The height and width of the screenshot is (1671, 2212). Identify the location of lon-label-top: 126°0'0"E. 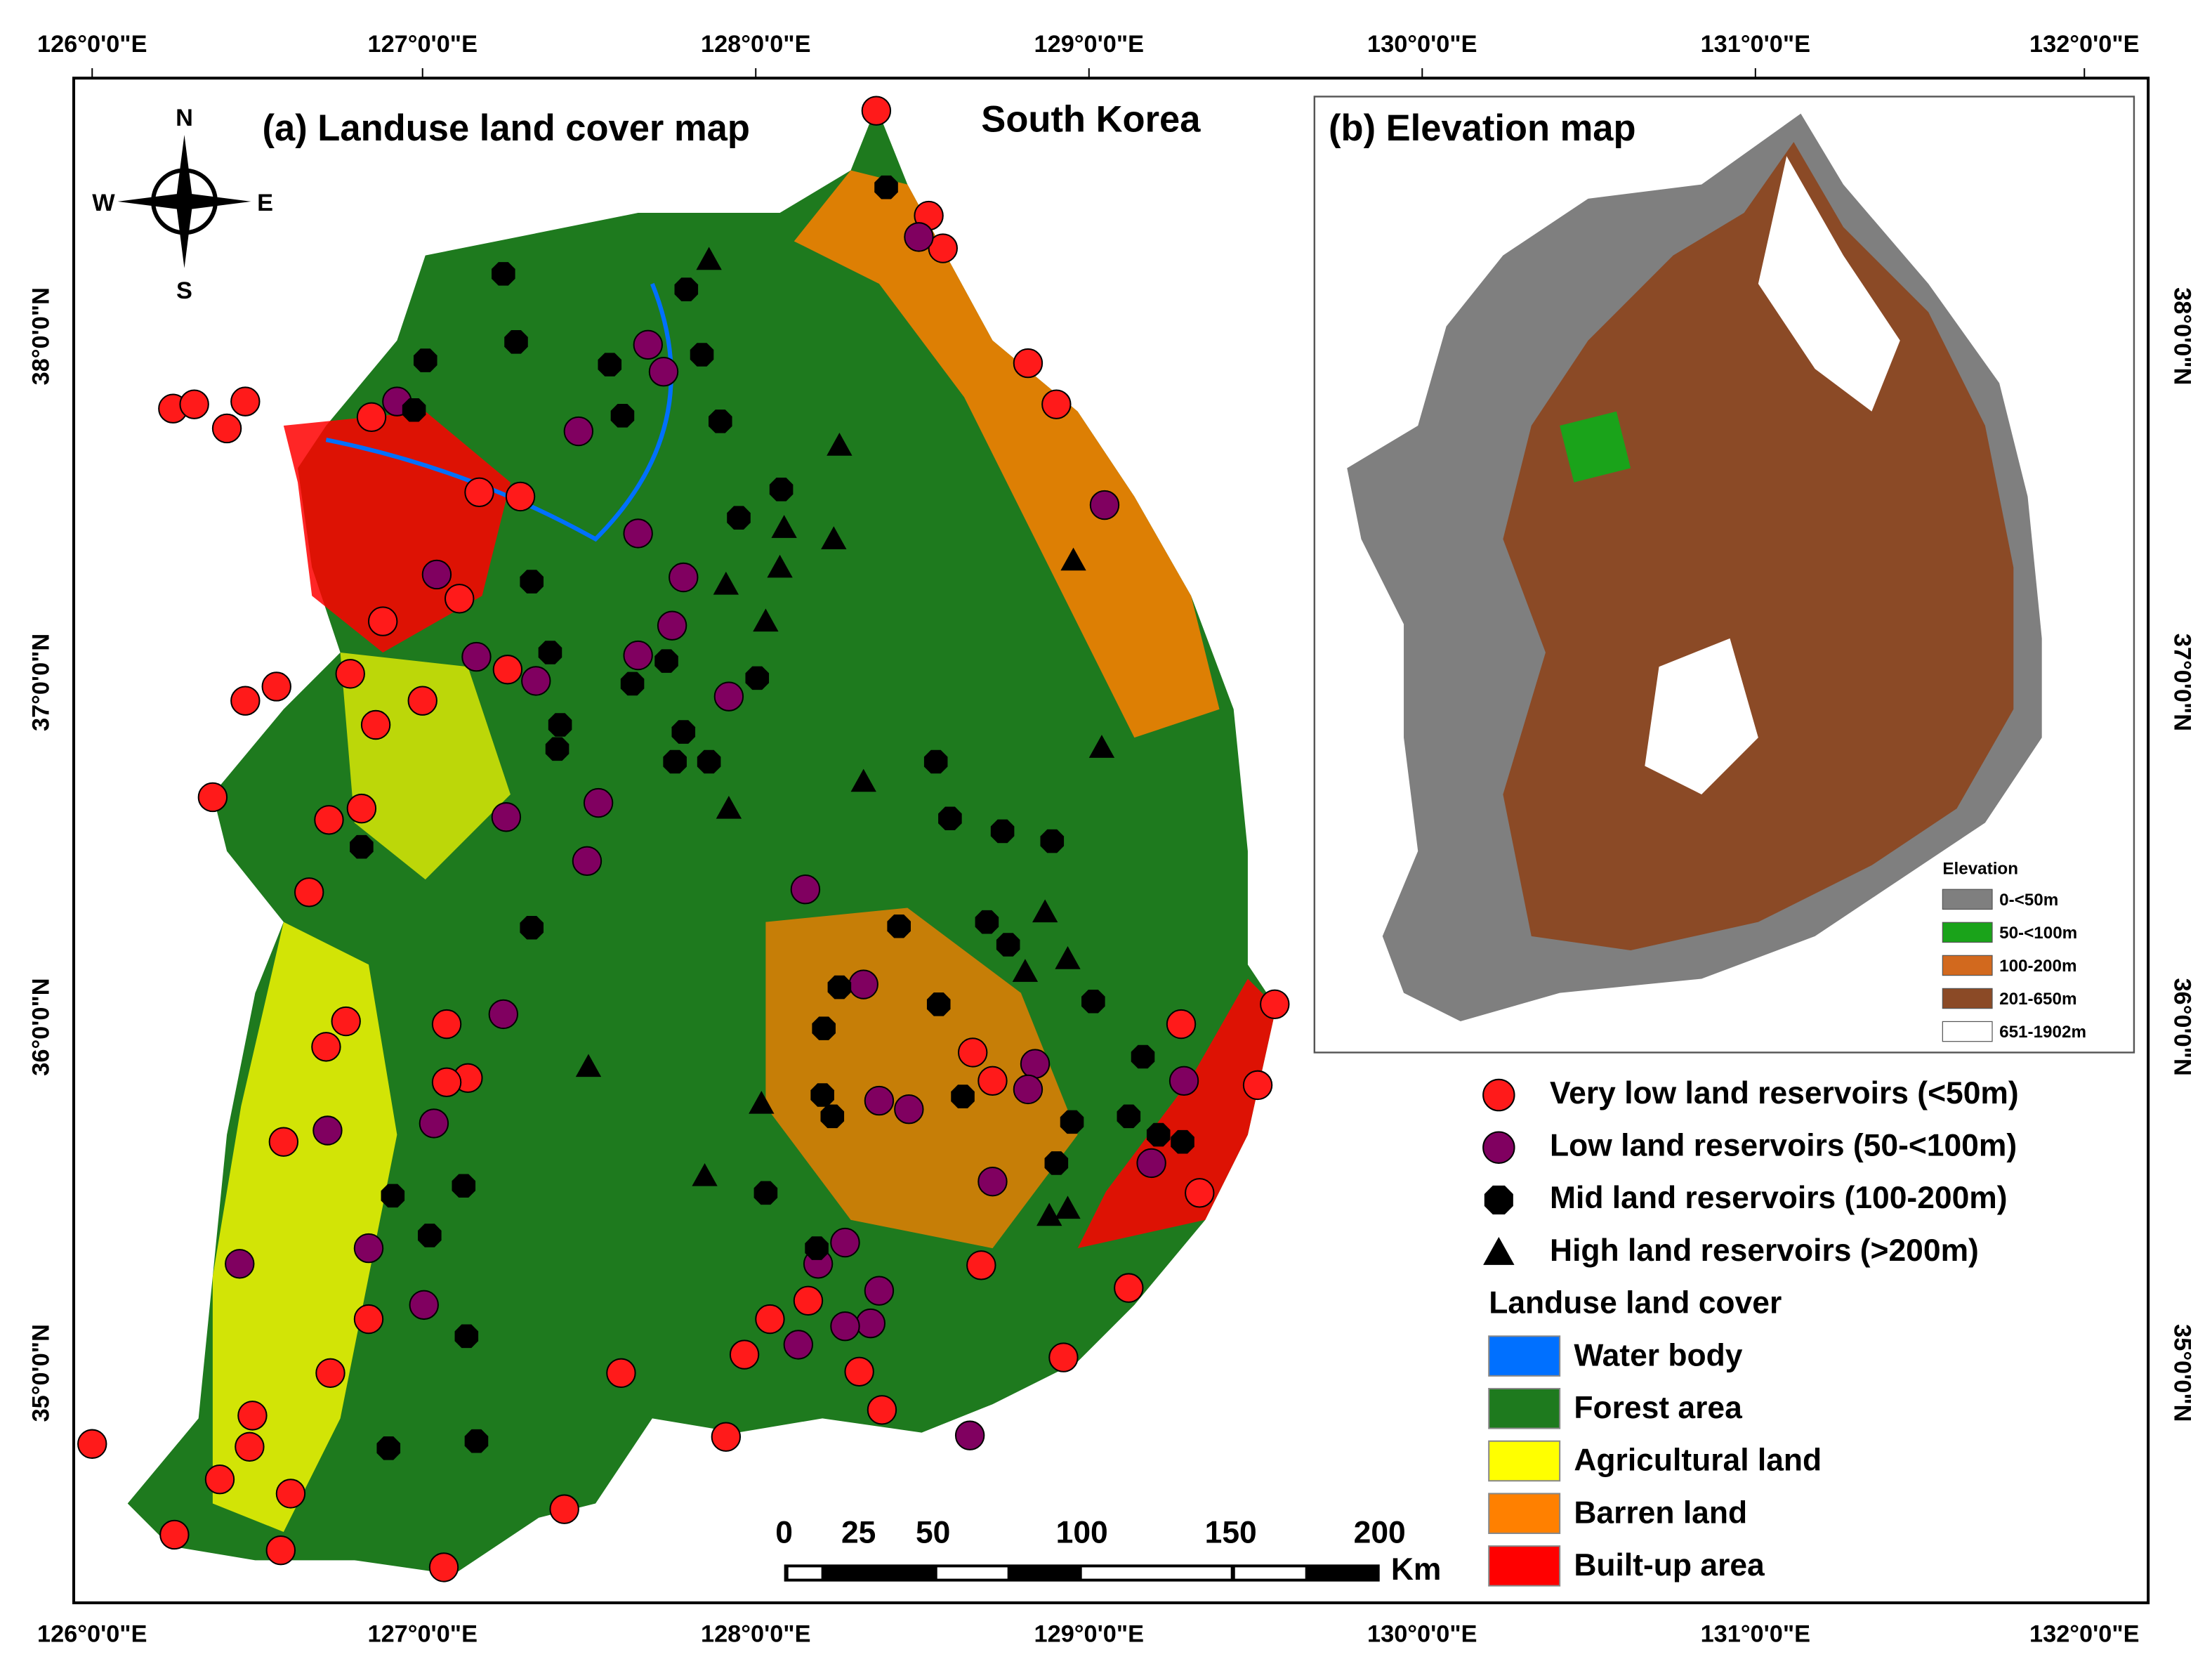
(92, 45).